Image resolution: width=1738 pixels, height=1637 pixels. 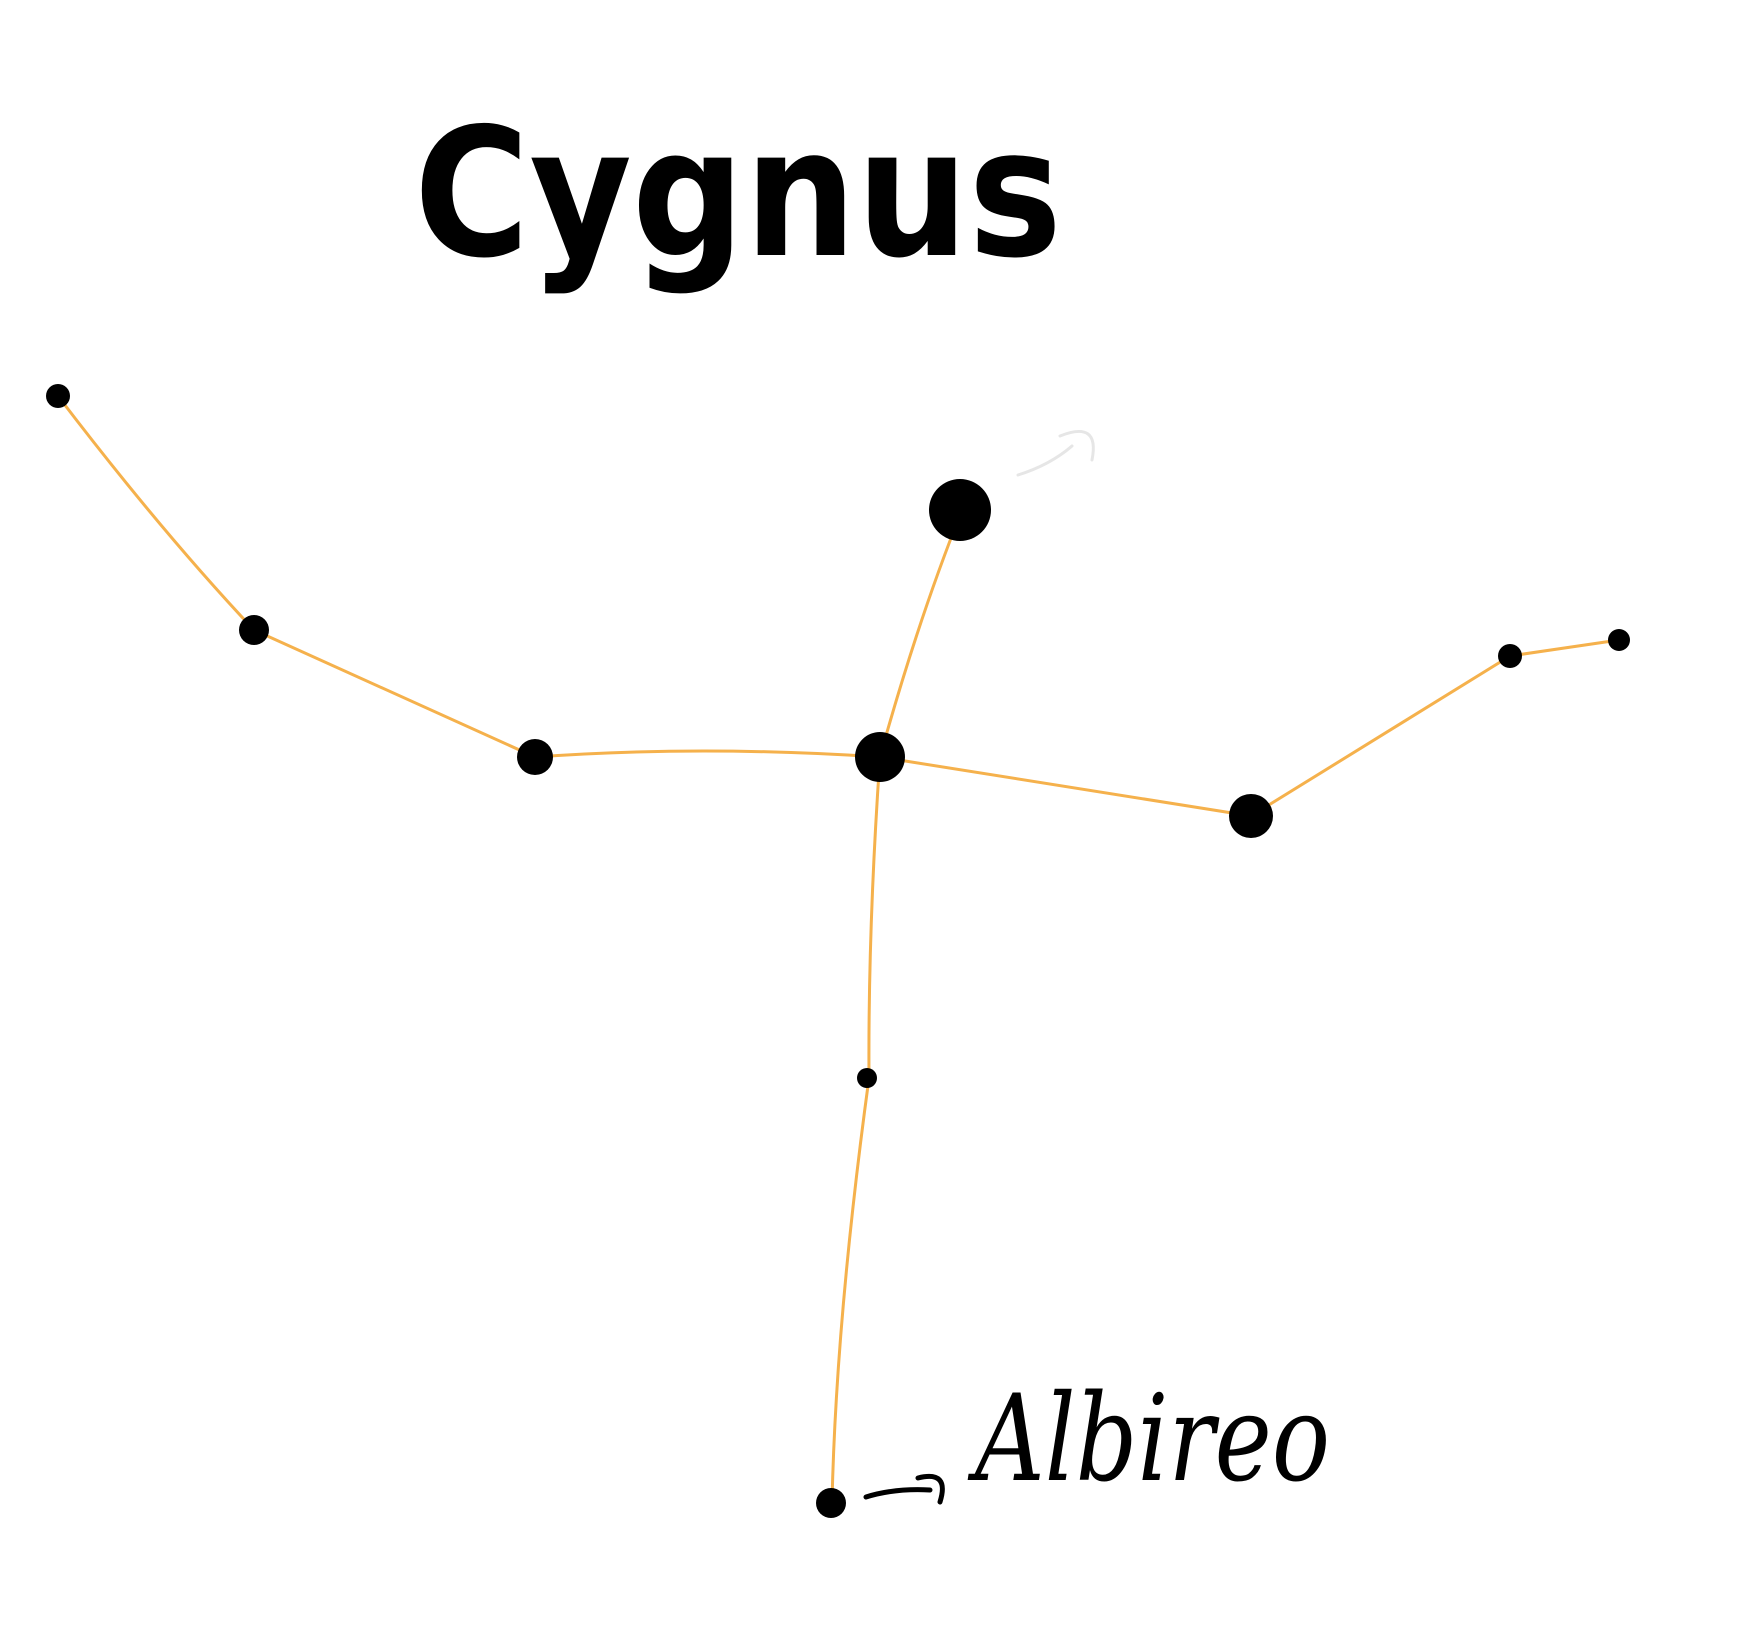 What do you see at coordinates (1148, 1439) in the screenshot?
I see `star-label-albireo: Albireo` at bounding box center [1148, 1439].